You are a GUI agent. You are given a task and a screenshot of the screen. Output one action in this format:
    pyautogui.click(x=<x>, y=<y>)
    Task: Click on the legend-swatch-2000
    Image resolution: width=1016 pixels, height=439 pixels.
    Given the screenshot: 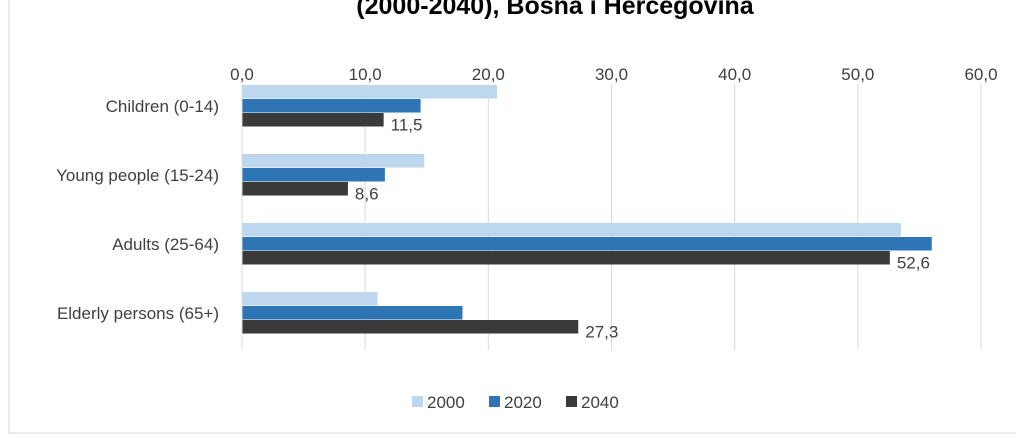 What is the action you would take?
    pyautogui.click(x=417, y=401)
    